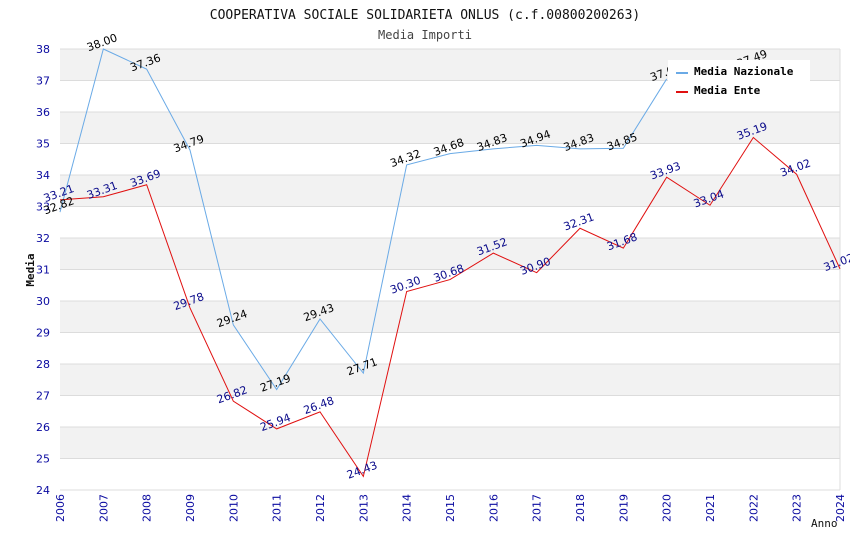 The height and width of the screenshot is (550, 850). What do you see at coordinates (753, 508) in the screenshot?
I see `x-tick-label: 2022` at bounding box center [753, 508].